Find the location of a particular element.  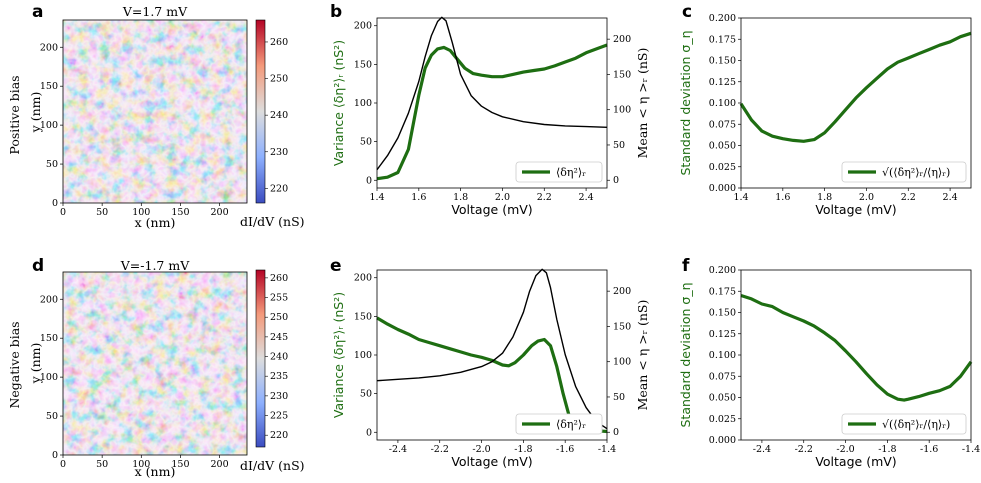

row-label-positive: Positive bias is located at coordinates (14, 114).